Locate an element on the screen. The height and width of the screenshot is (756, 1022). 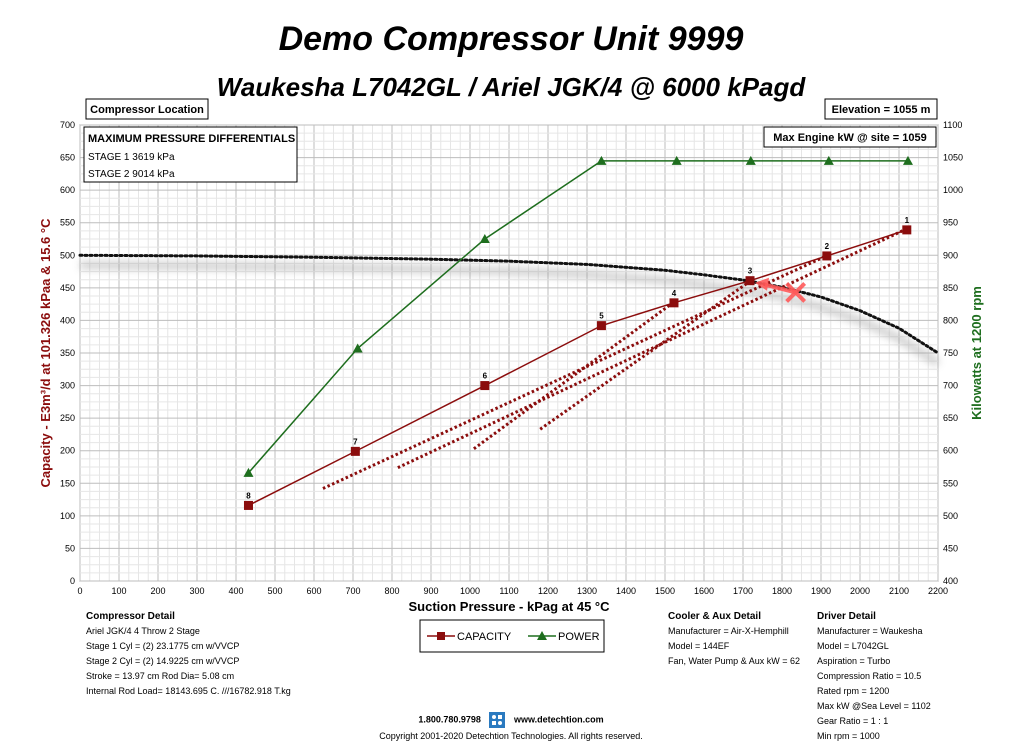
rod-load-line is located at coordinates (573, 375).